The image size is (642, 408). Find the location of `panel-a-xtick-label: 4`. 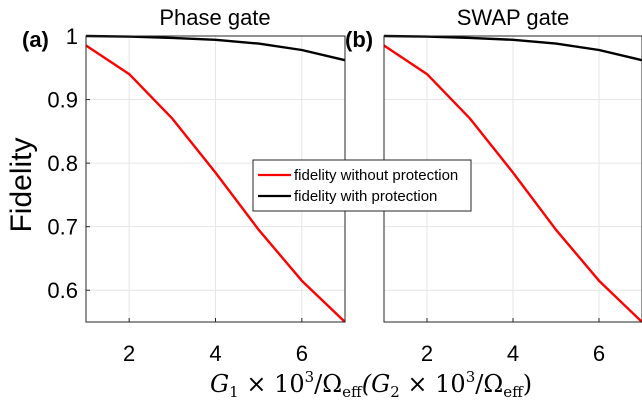

panel-a-xtick-label: 4 is located at coordinates (215, 353).